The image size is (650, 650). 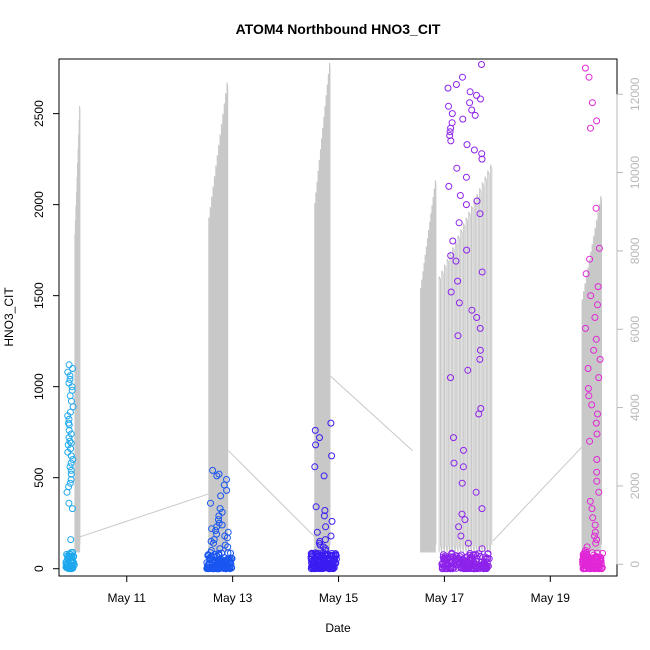 What do you see at coordinates (339, 590) in the screenshot?
I see `x-axis: May 11 May 13 May 15 May 17 May 19` at bounding box center [339, 590].